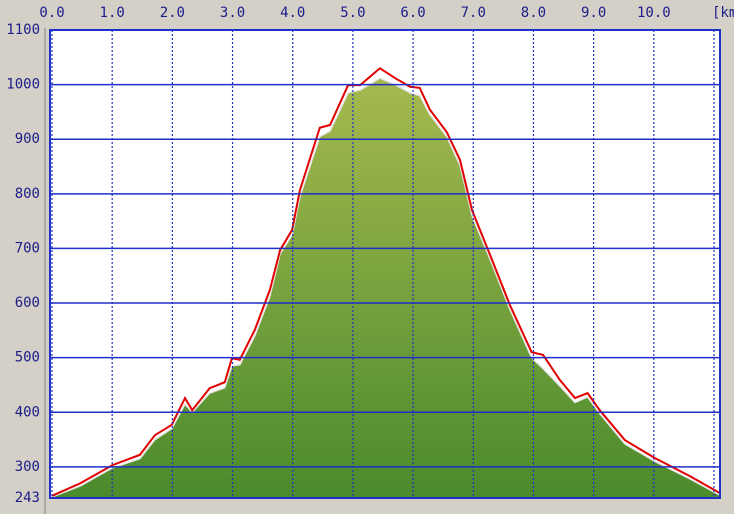 The image size is (734, 514). I want to click on y-tick-label: 700, so click(27, 248).